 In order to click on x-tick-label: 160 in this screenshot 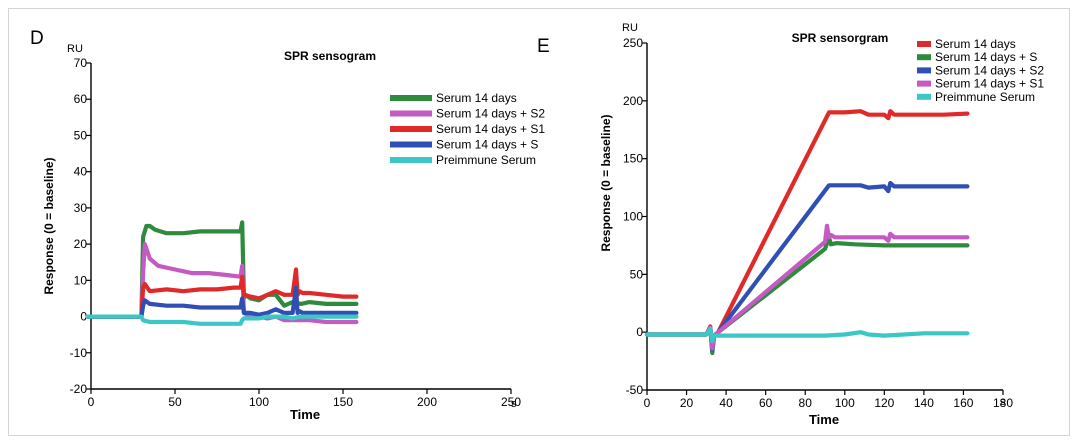, I will do `click(963, 403)`.